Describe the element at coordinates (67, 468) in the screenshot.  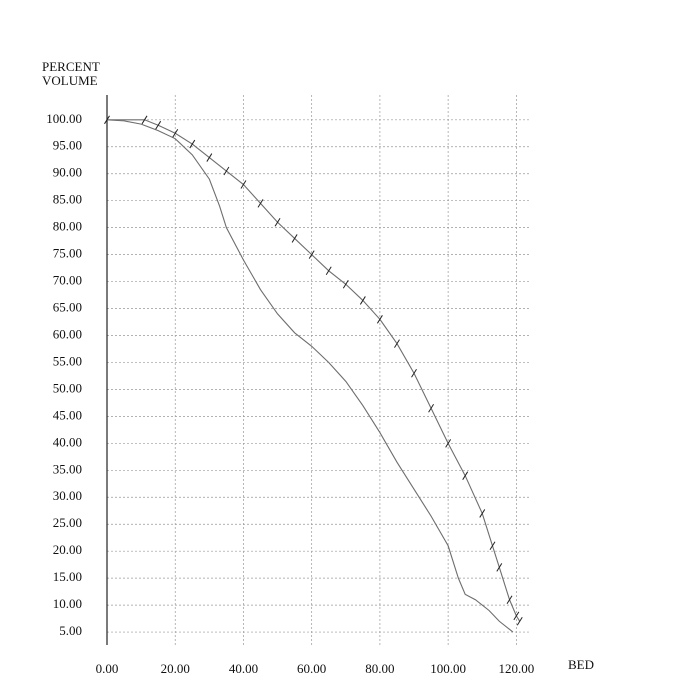
I see `y-tick-label: 35.00` at that location.